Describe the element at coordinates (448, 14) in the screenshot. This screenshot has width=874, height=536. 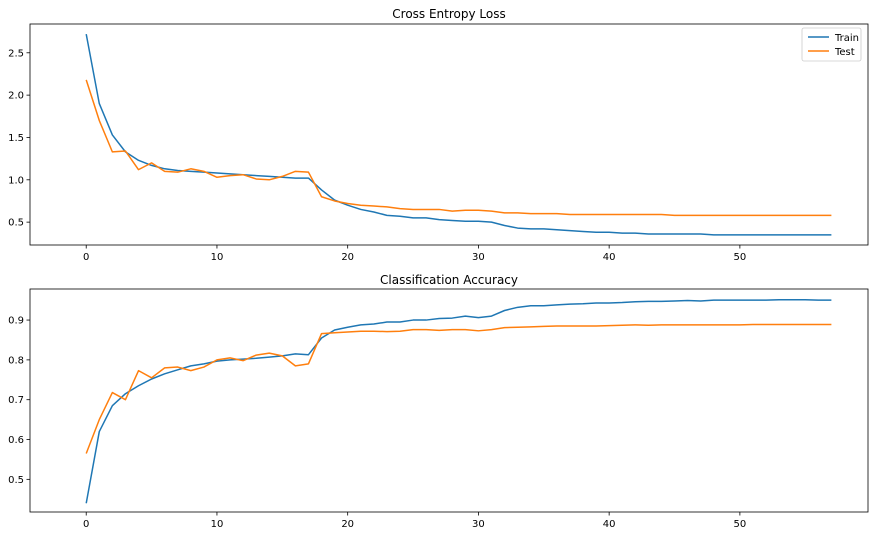
I see `loss-chart-title: Cross Entropy Loss` at that location.